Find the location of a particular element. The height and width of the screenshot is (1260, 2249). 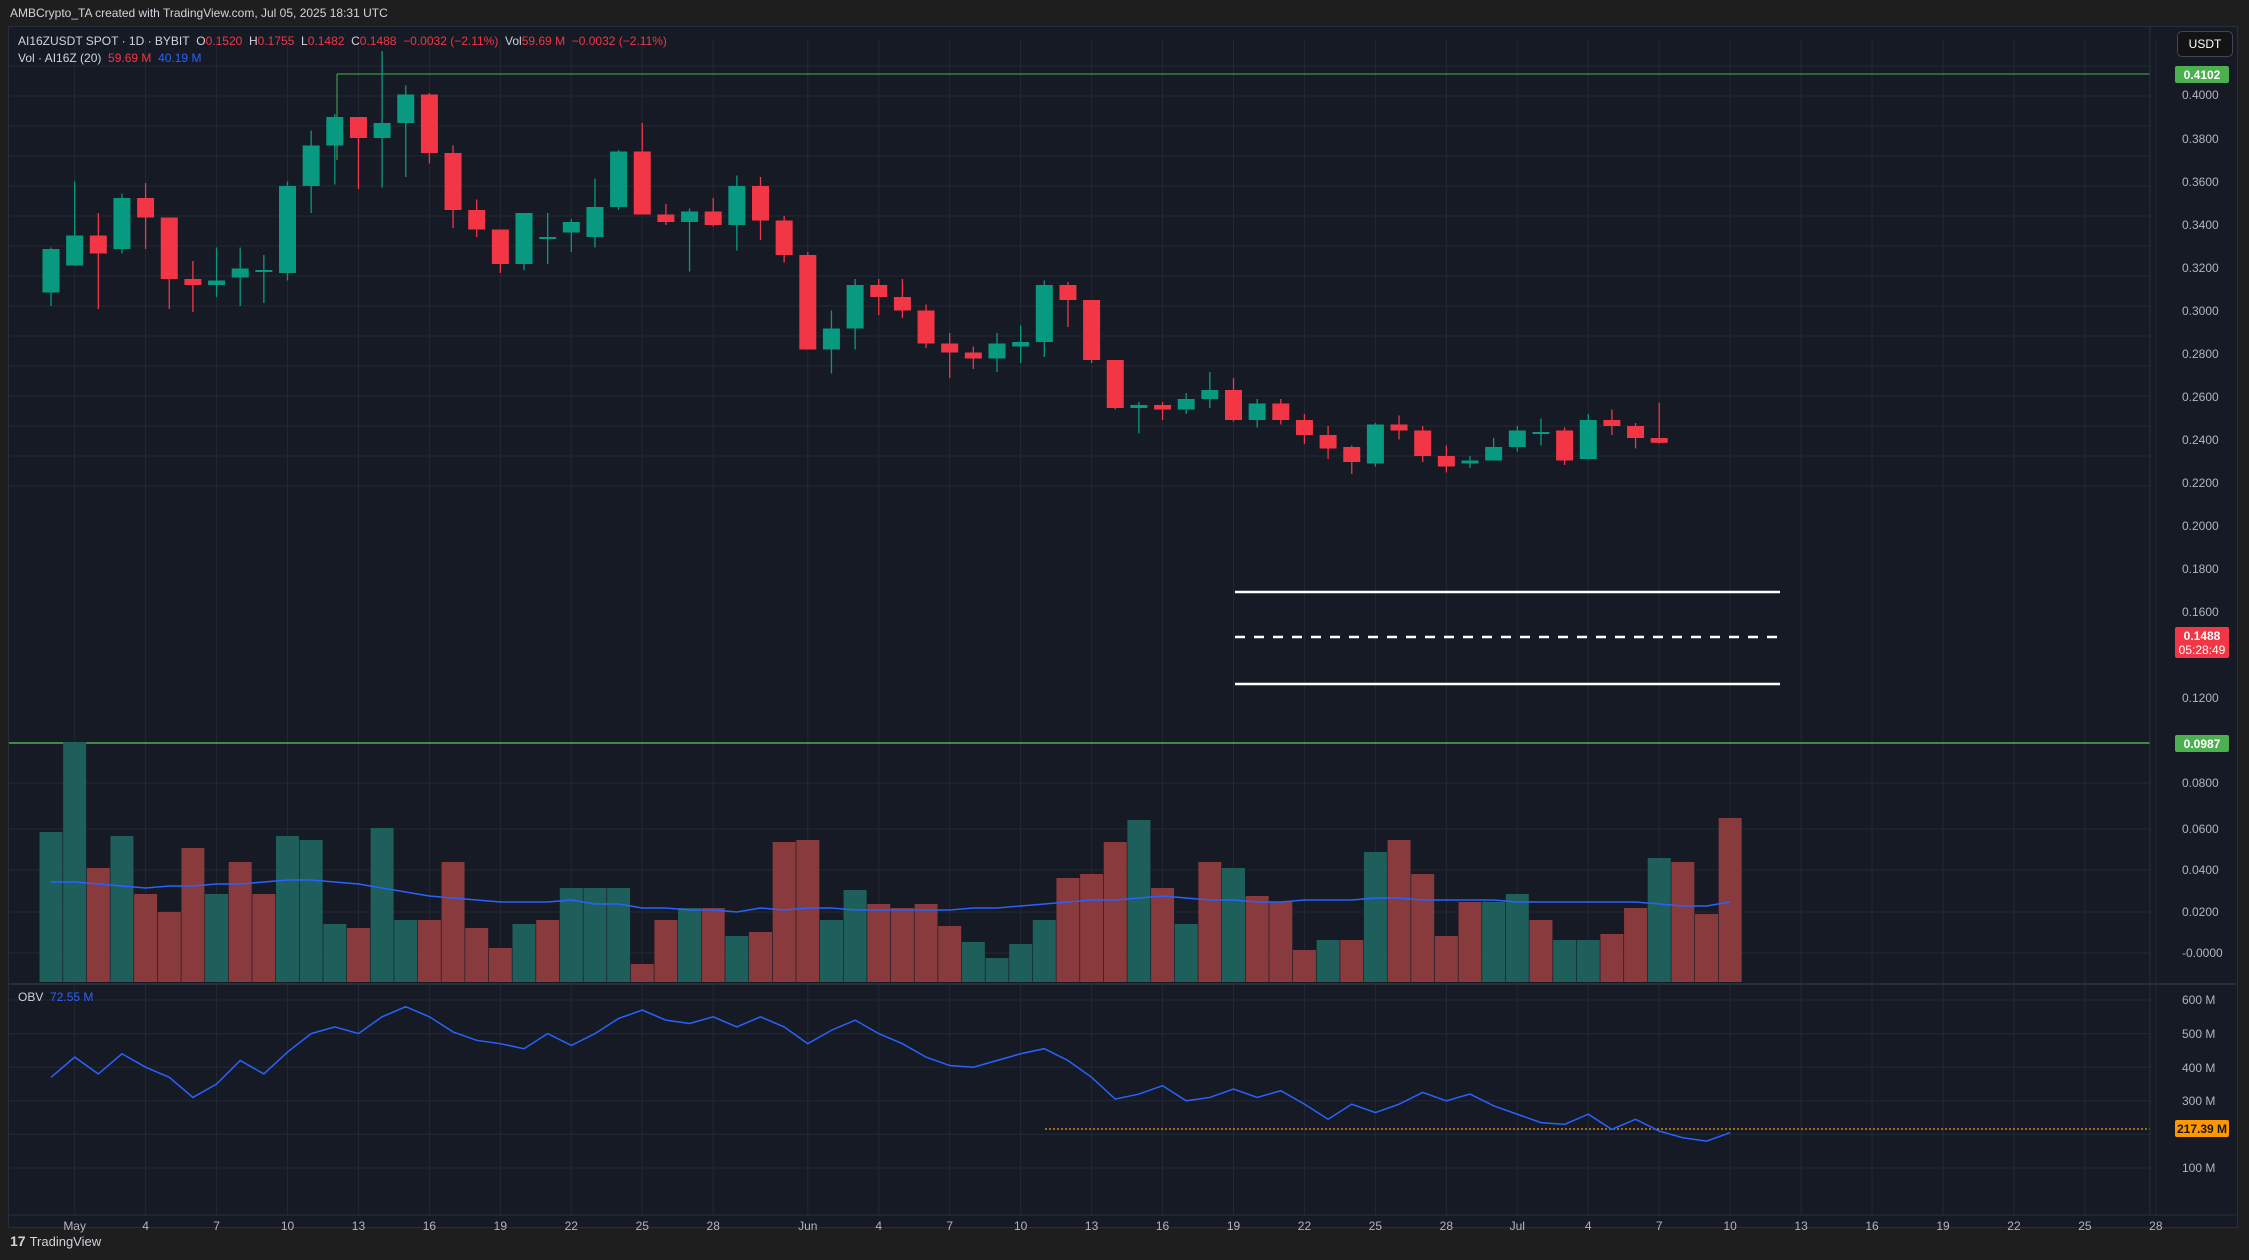

volume-ma-value: 40.19 M is located at coordinates (180, 58).